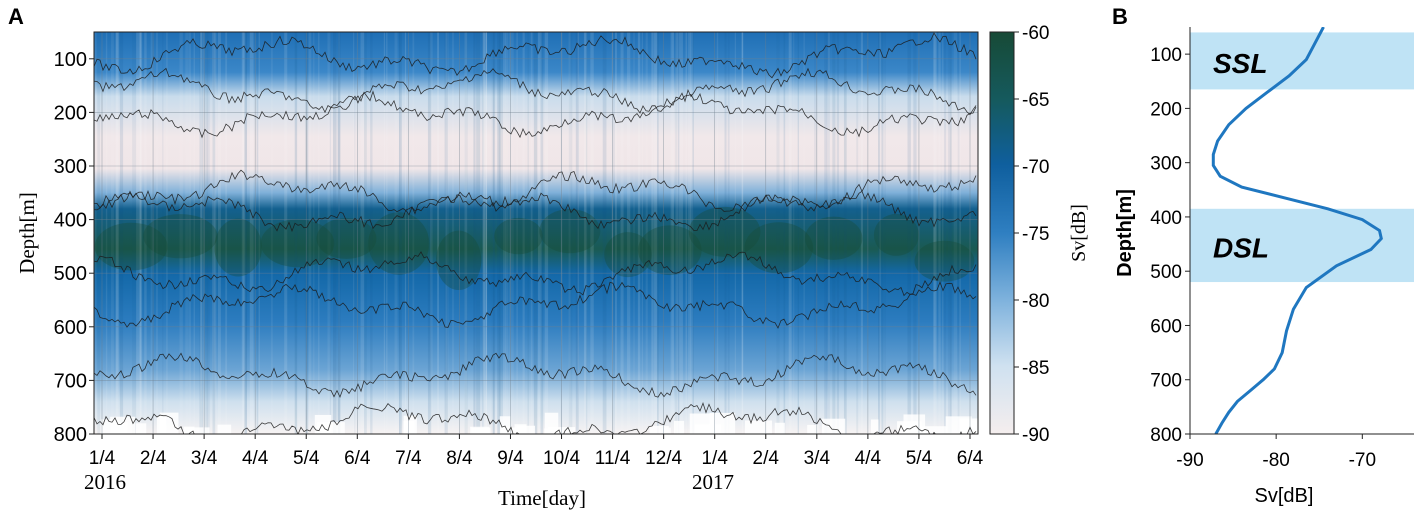  What do you see at coordinates (204, 458) in the screenshot?
I see `heatmap-x-tick-label: 3/4` at bounding box center [204, 458].